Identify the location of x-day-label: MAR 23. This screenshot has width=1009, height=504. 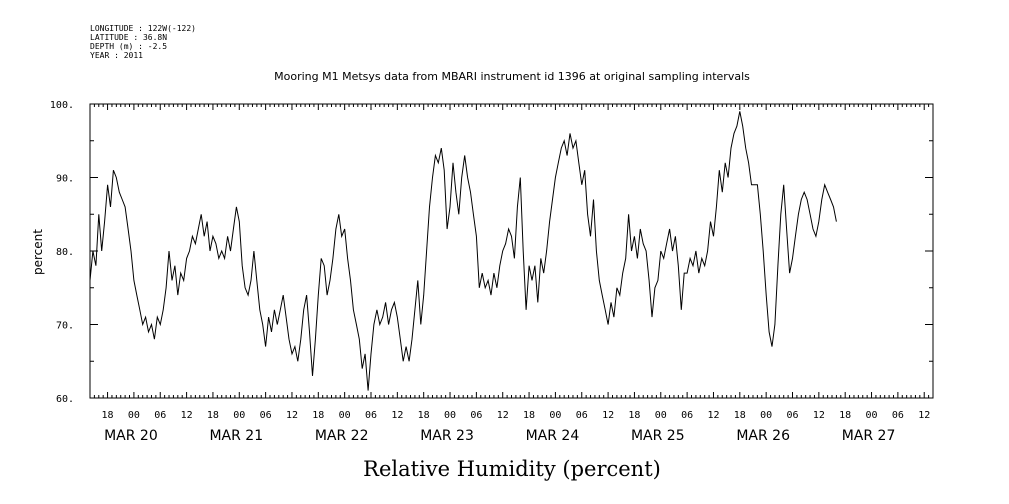
(447, 436).